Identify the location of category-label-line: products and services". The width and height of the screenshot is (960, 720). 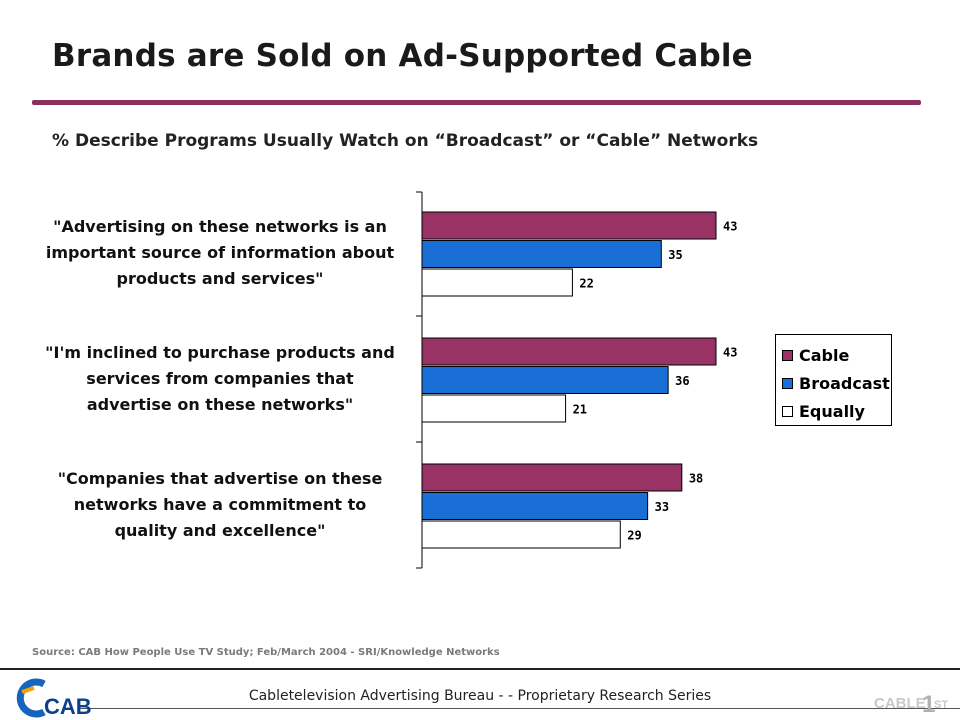
(220, 278).